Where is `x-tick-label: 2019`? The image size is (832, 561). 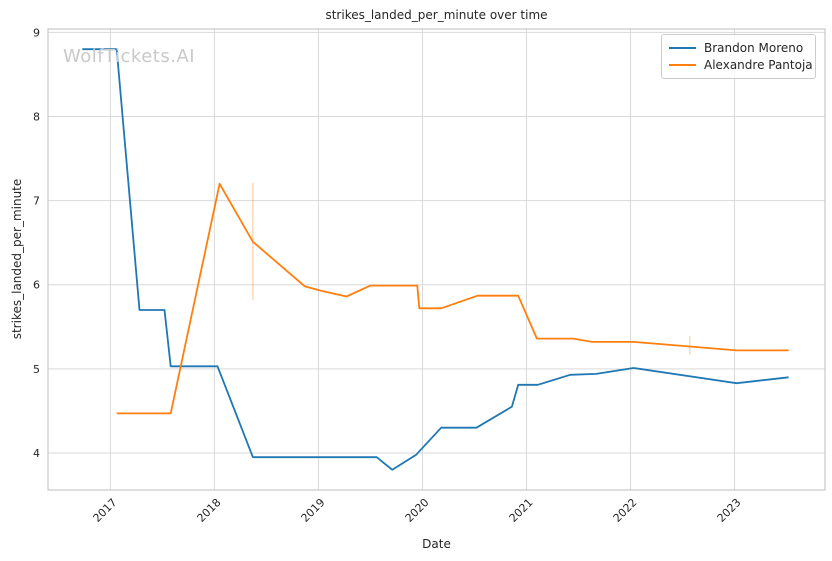
x-tick-label: 2019 is located at coordinates (313, 510).